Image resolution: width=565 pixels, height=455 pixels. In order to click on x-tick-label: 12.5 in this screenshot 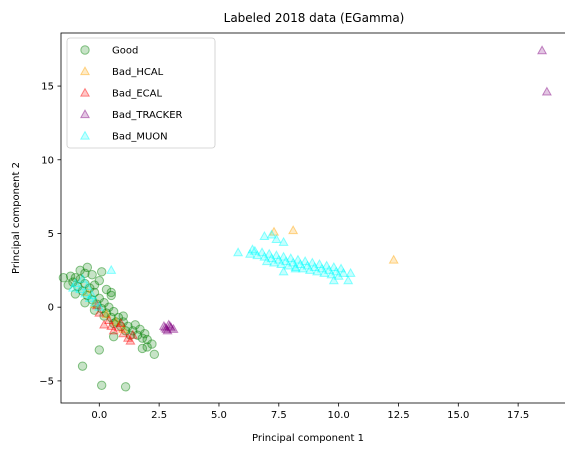, I will do `click(398, 415)`.